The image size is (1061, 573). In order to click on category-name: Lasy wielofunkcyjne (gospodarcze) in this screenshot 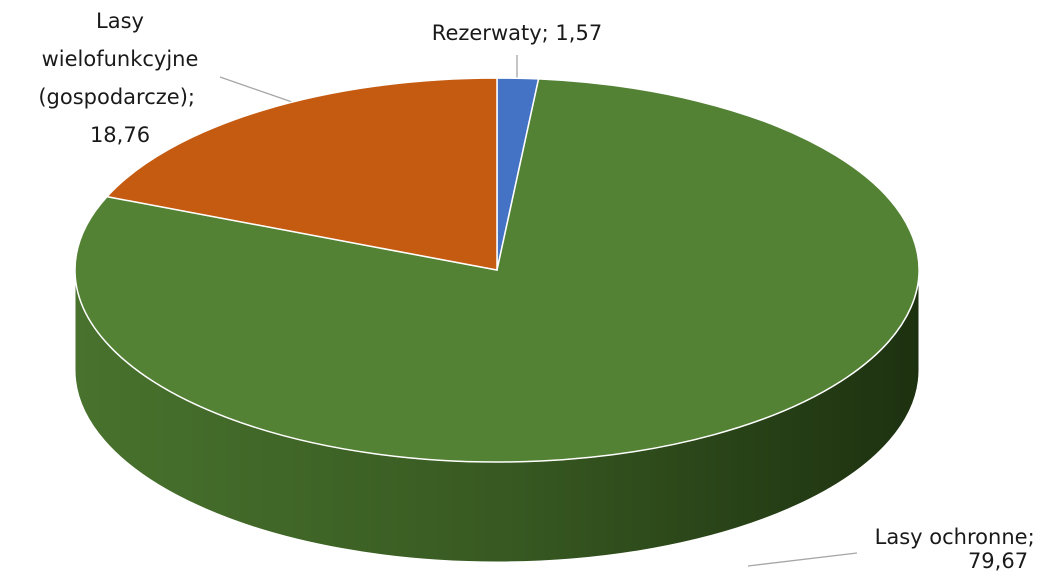, I will do `click(118, 59)`.